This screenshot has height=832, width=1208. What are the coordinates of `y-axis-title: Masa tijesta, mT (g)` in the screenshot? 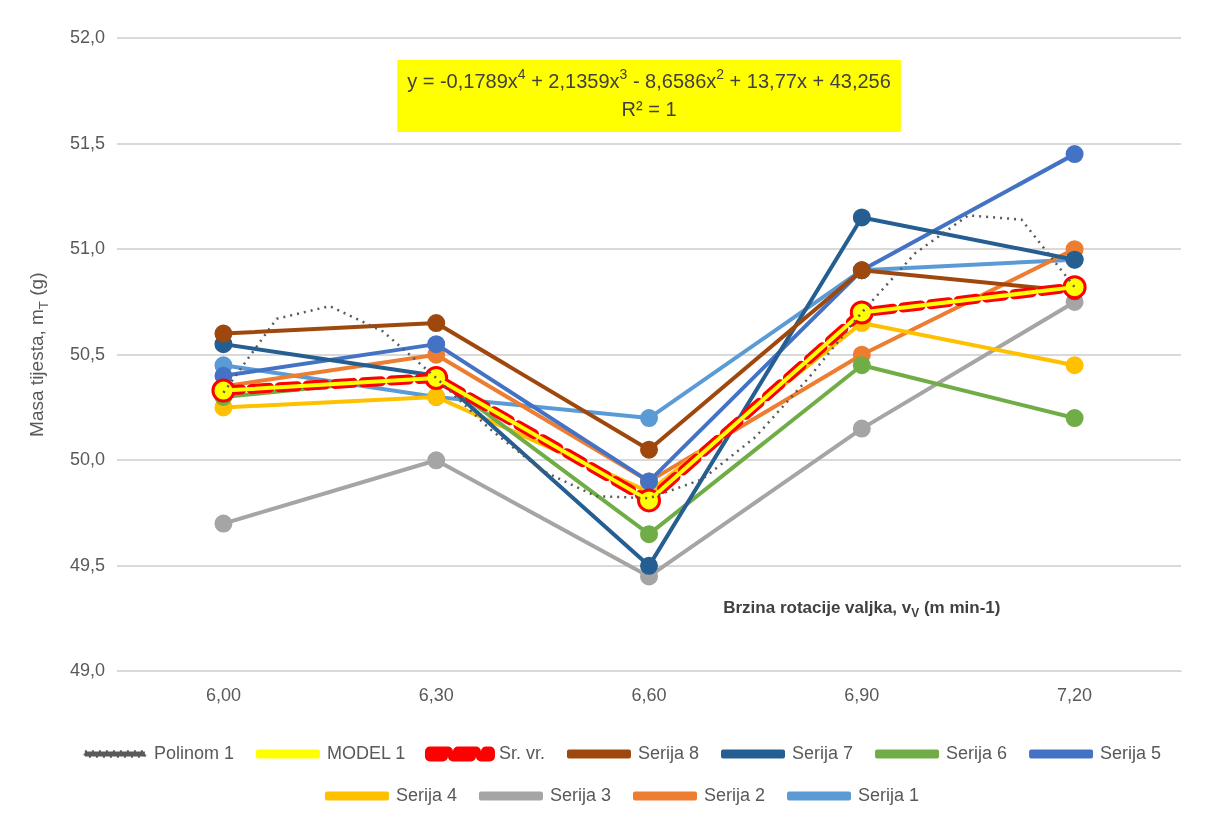 It's located at (39, 354).